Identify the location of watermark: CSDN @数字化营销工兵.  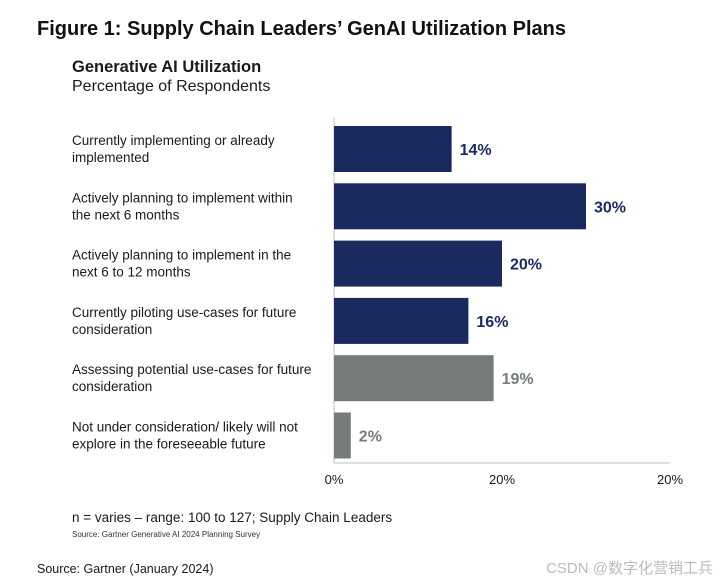
(629, 568).